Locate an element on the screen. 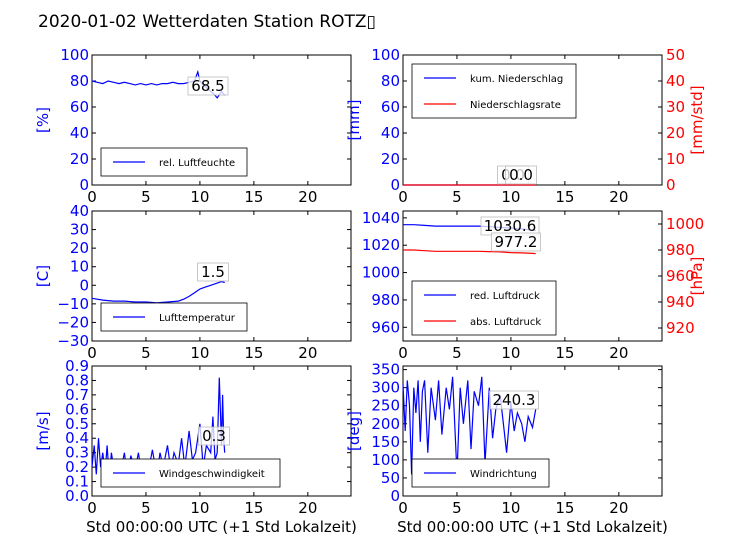 The image size is (736, 552). y-right-axis-label: [mm/std] is located at coordinates (697, 119).